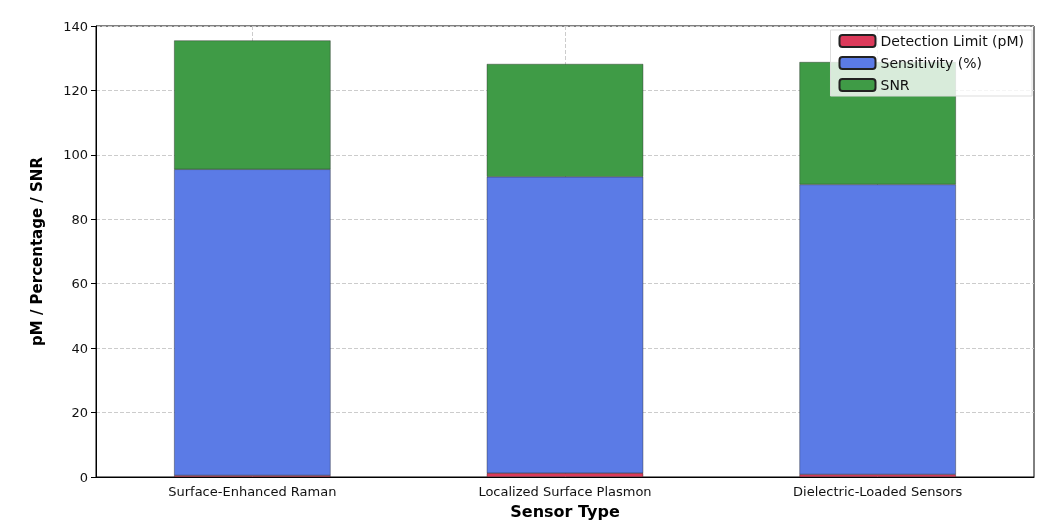  Describe the element at coordinates (83, 477) in the screenshot. I see `y-tick-label: 0` at that location.